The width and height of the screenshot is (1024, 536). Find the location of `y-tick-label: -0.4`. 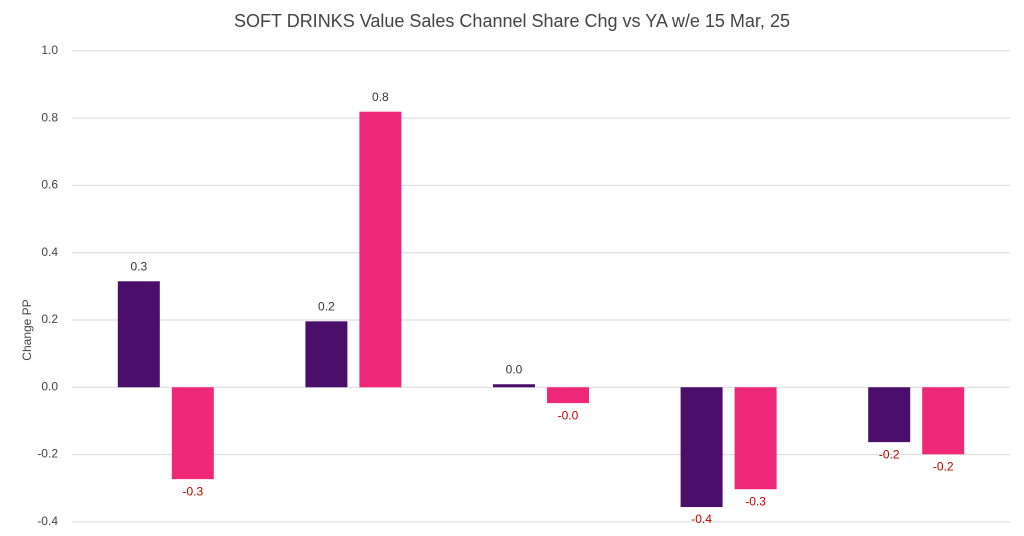

y-tick-label: -0.4 is located at coordinates (47, 521).